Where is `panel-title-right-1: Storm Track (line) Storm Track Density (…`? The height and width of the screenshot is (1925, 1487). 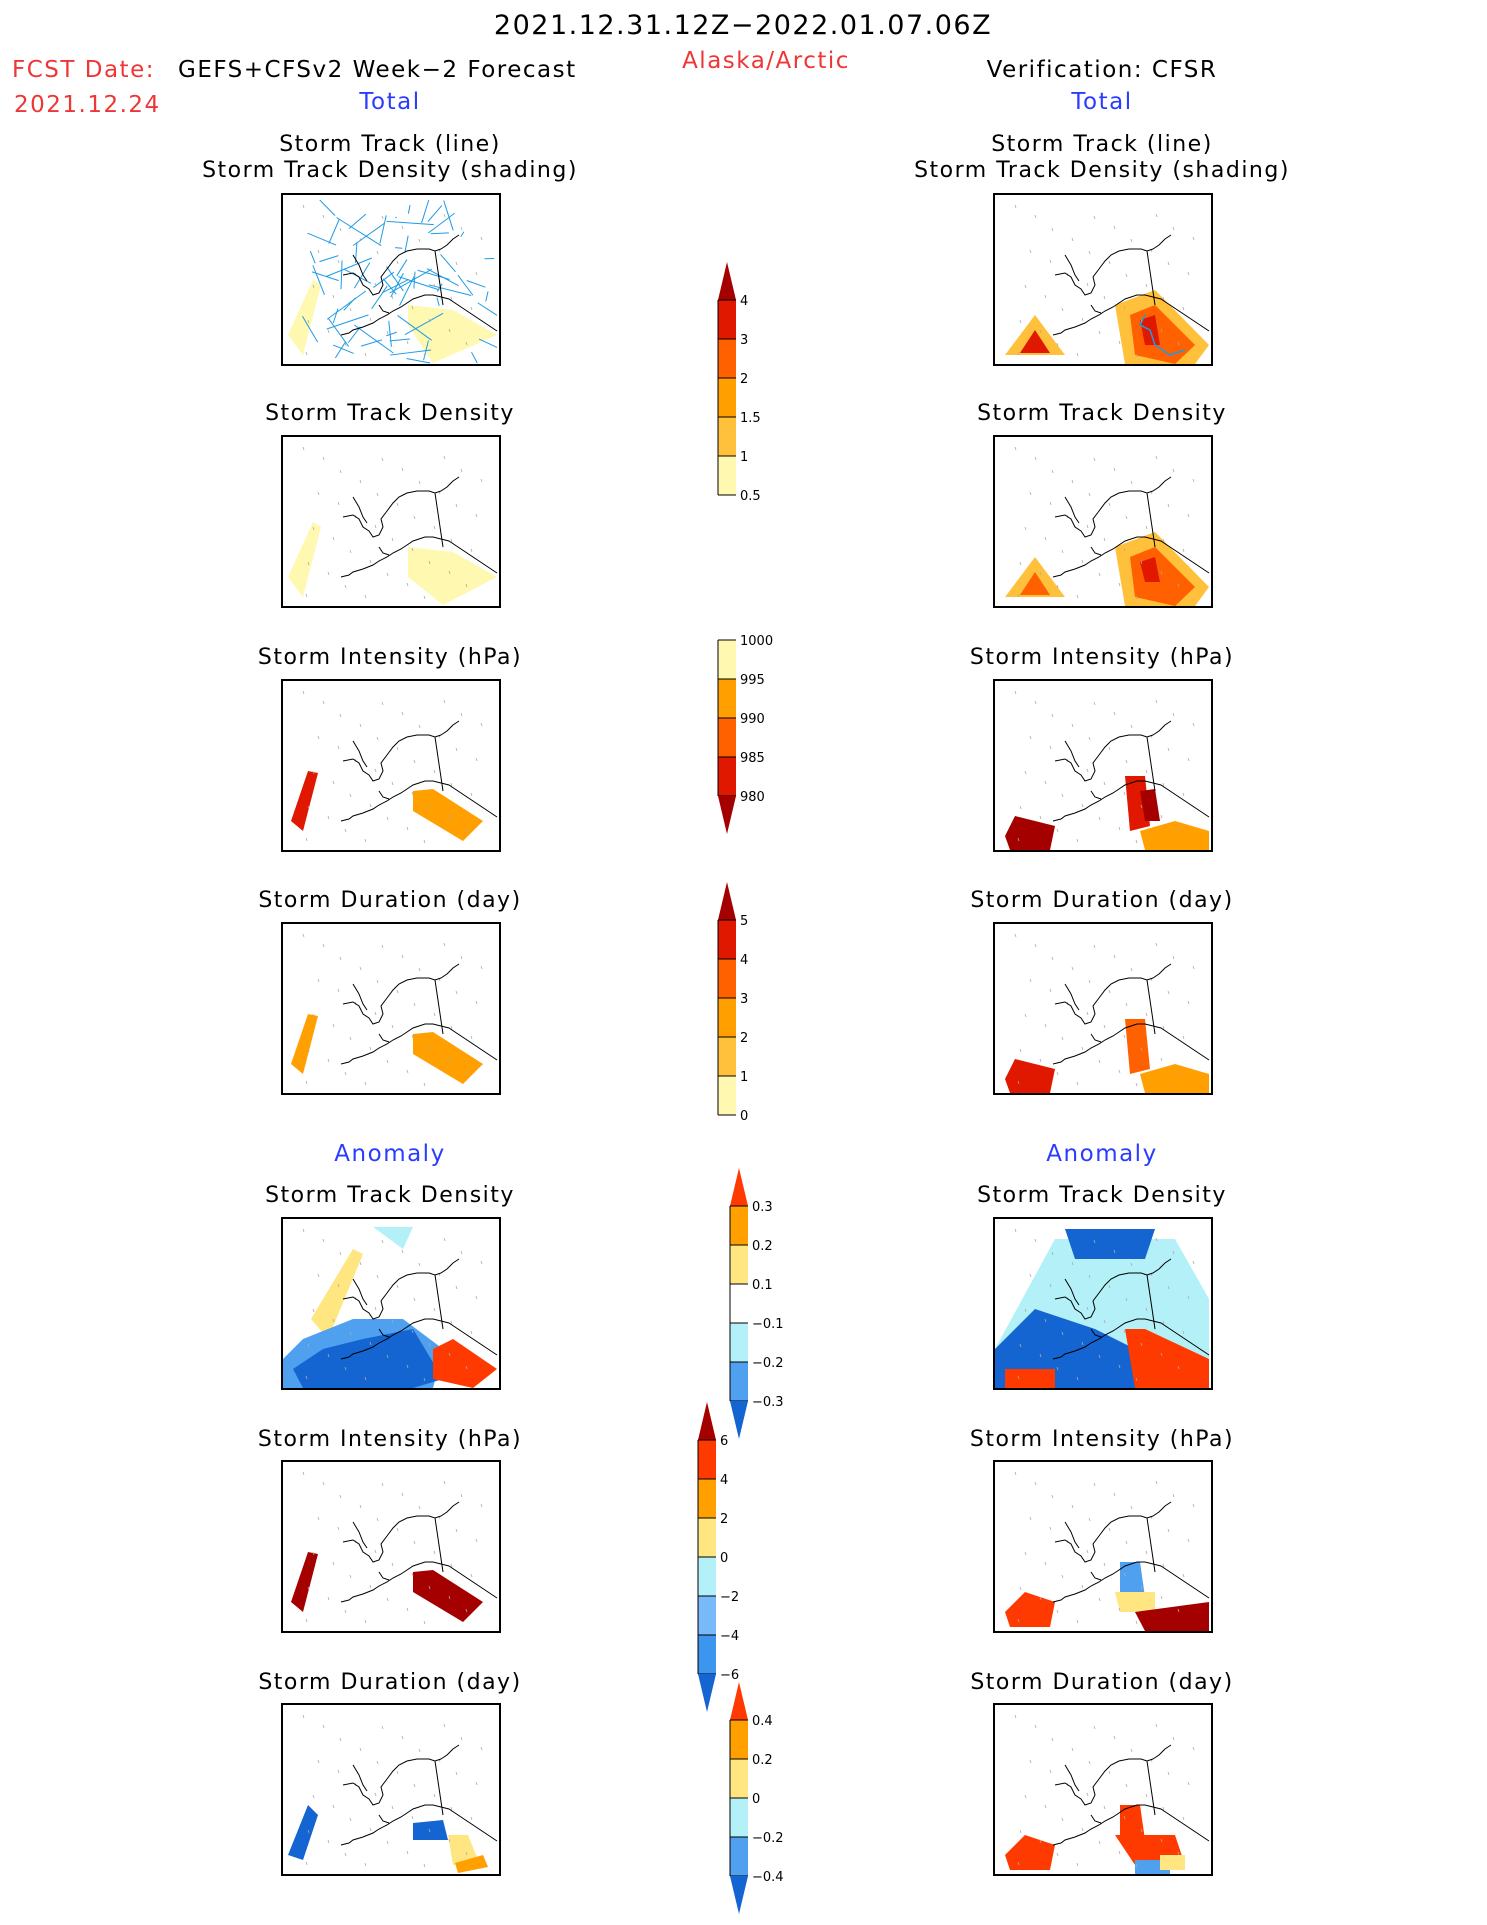
panel-title-right-1: Storm Track (line) Storm Track Density (… is located at coordinates (1102, 158).